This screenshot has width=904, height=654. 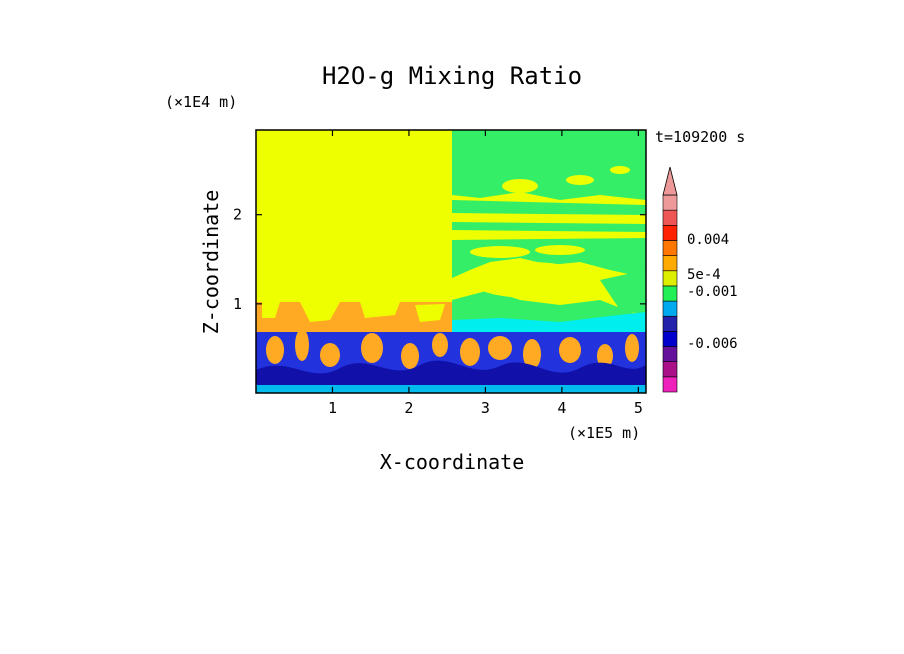 I want to click on y-unit-label: (×1E4 m), so click(x=201, y=102).